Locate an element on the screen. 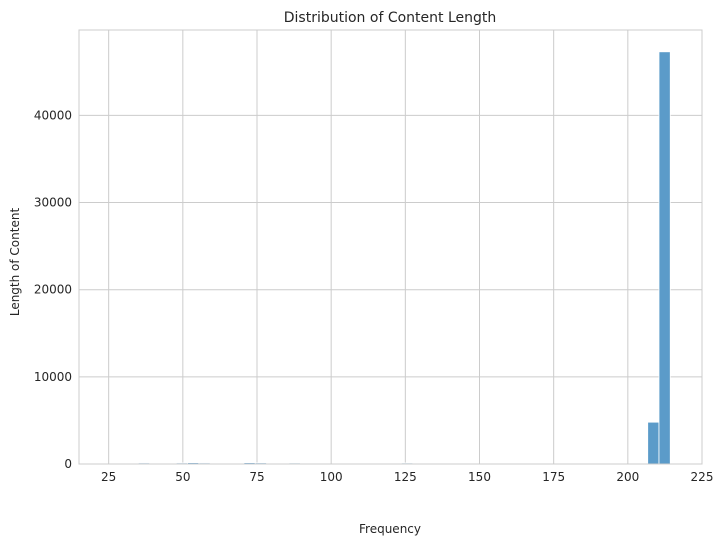 The width and height of the screenshot is (717, 545). x-tick-label: 150 is located at coordinates (479, 477).